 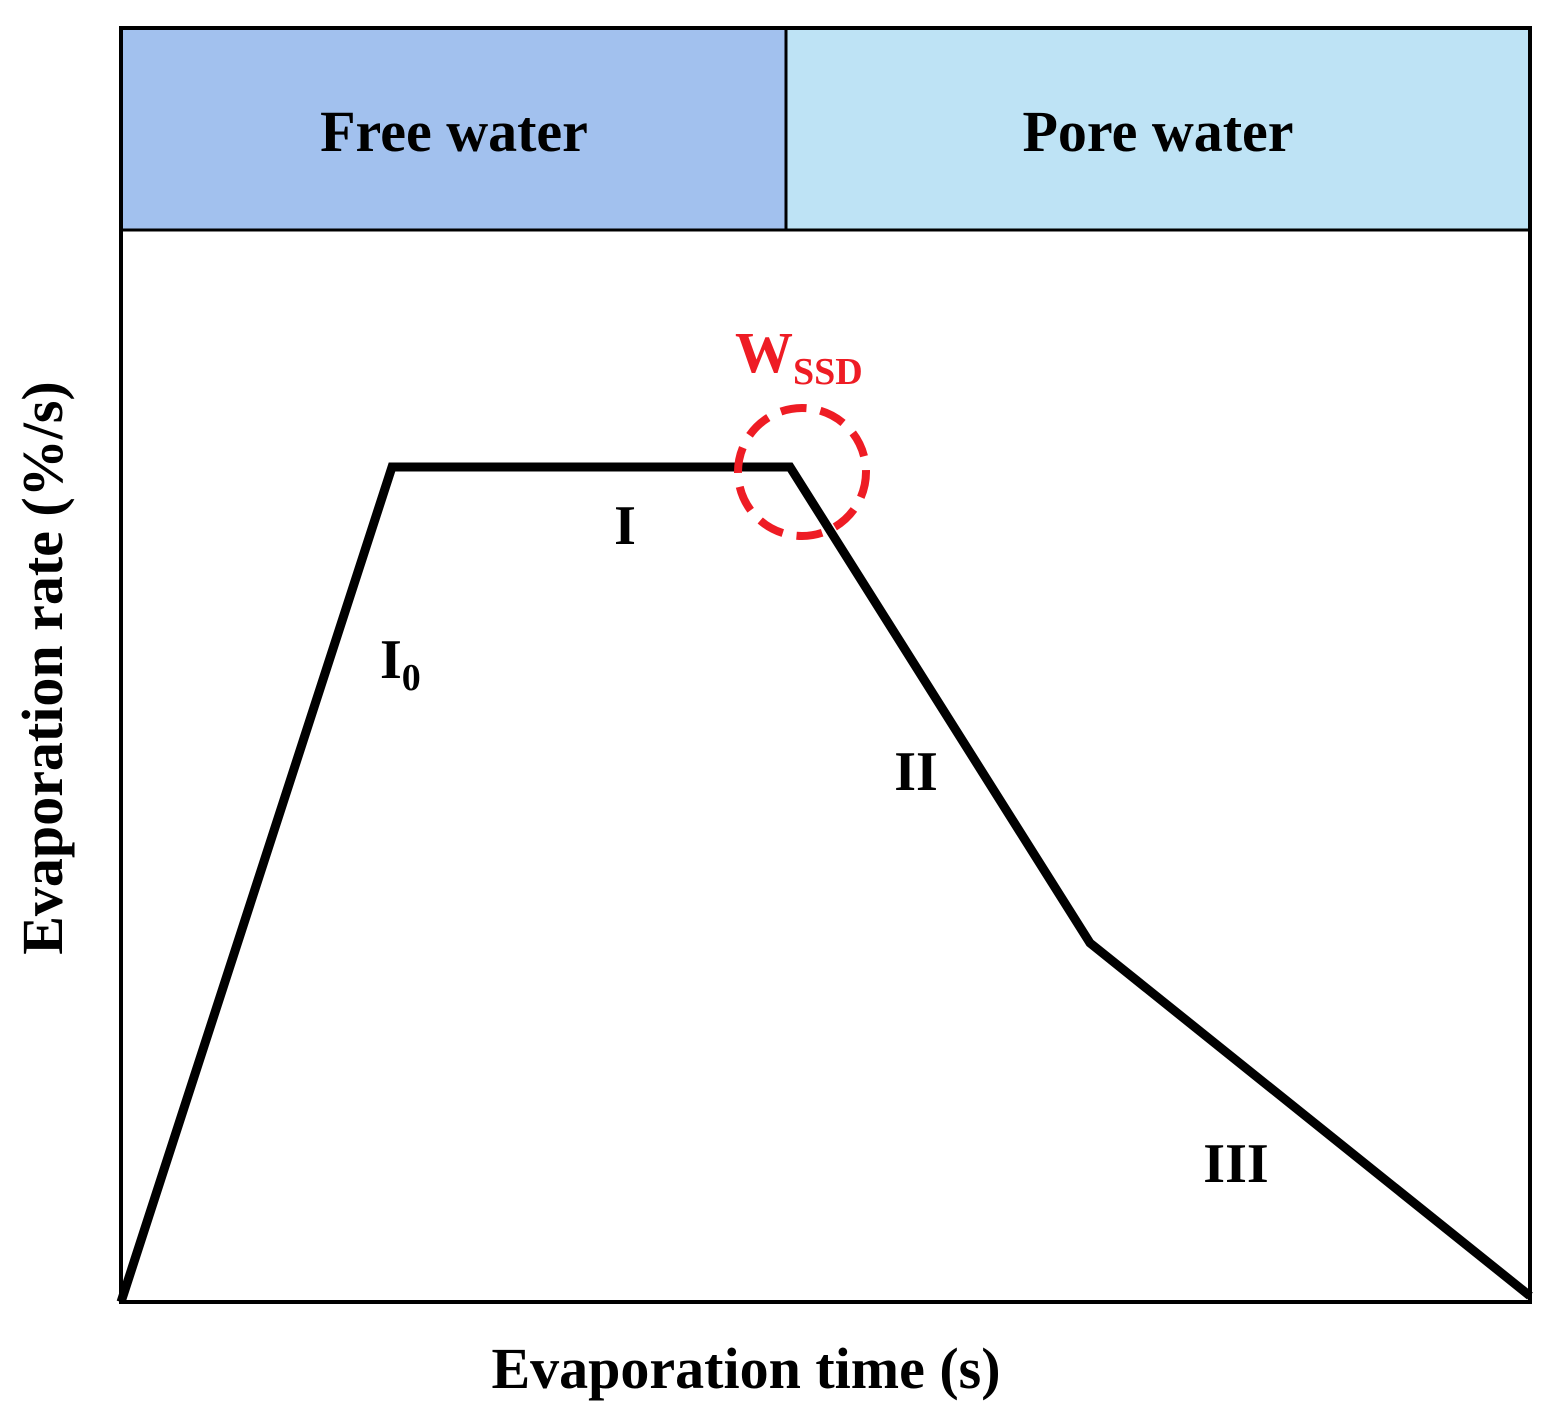 I want to click on pore-water-label: Pore water, so click(x=1157, y=131).